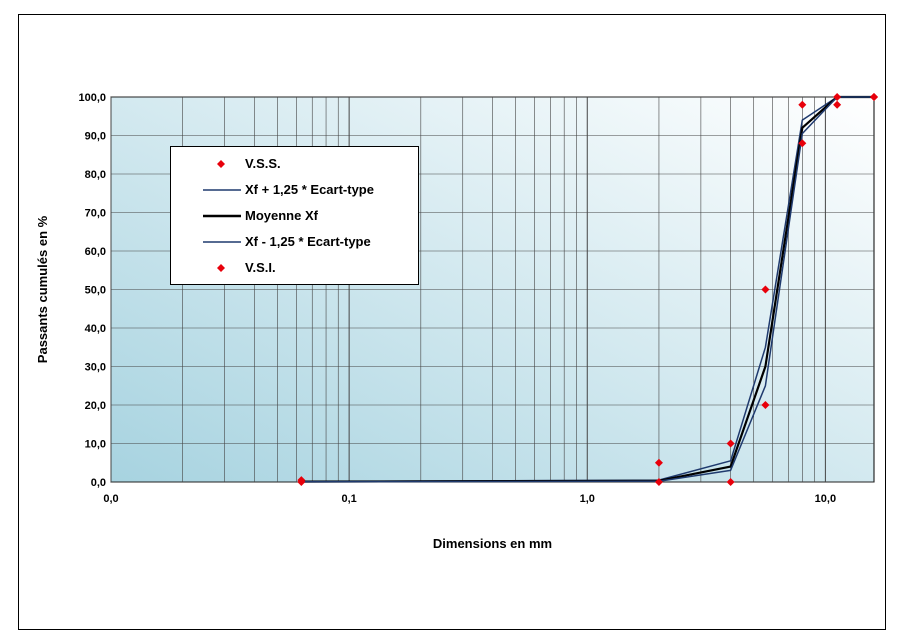 The height and width of the screenshot is (635, 899). I want to click on legend-label: Xf + 1,25 * Ecart-type, so click(309, 189).